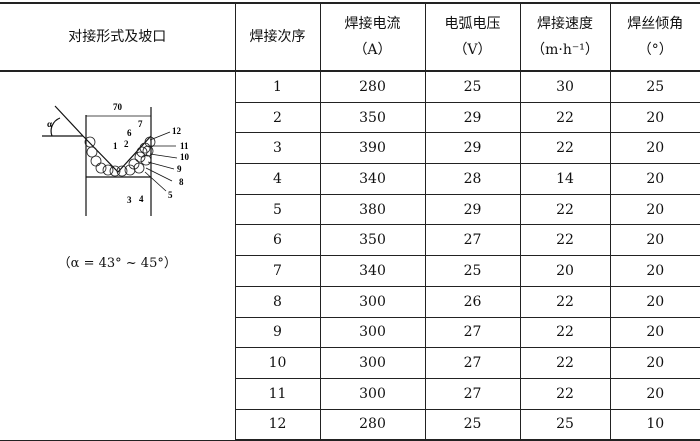 The image size is (700, 441). I want to click on bead-label: 6, so click(129, 133).